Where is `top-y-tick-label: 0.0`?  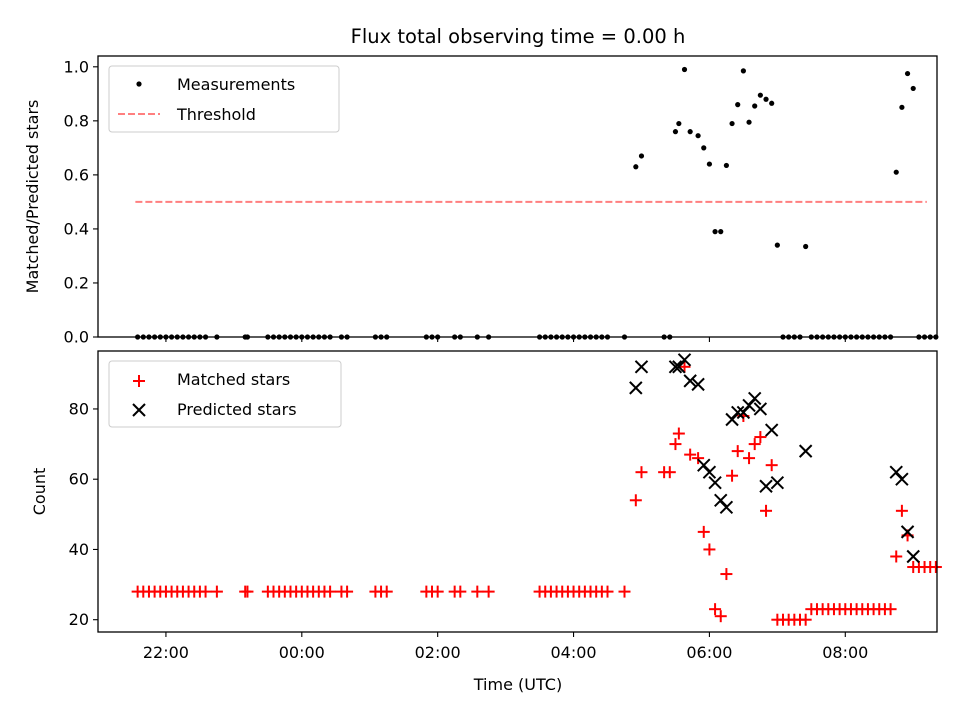 top-y-tick-label: 0.0 is located at coordinates (76, 337).